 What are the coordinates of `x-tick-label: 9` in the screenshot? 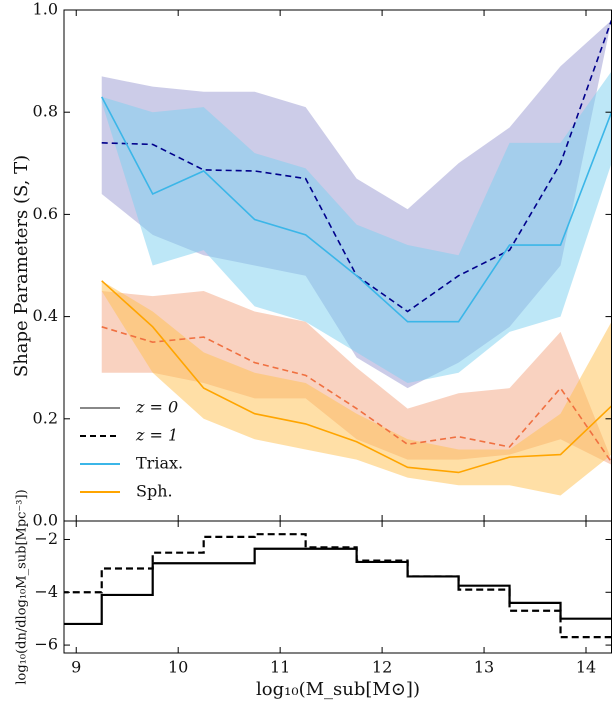 It's located at (76, 667).